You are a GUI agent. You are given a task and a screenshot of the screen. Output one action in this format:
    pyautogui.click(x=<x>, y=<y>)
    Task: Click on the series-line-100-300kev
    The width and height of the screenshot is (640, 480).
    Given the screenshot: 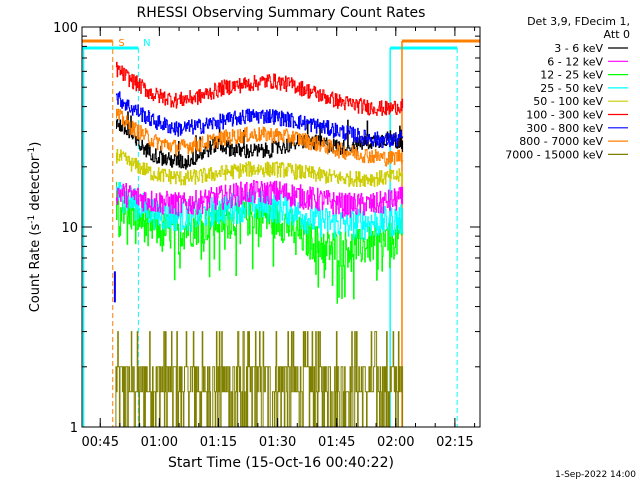 What is the action you would take?
    pyautogui.click(x=259, y=88)
    